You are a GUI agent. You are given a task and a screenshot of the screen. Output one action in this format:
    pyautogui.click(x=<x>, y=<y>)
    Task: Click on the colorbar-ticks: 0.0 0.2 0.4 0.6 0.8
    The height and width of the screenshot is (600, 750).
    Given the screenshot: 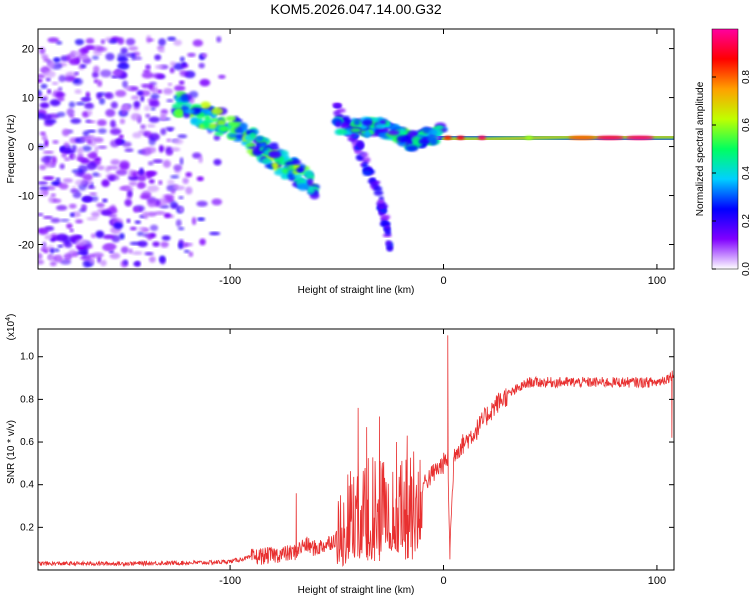 What is the action you would take?
    pyautogui.click(x=731, y=173)
    